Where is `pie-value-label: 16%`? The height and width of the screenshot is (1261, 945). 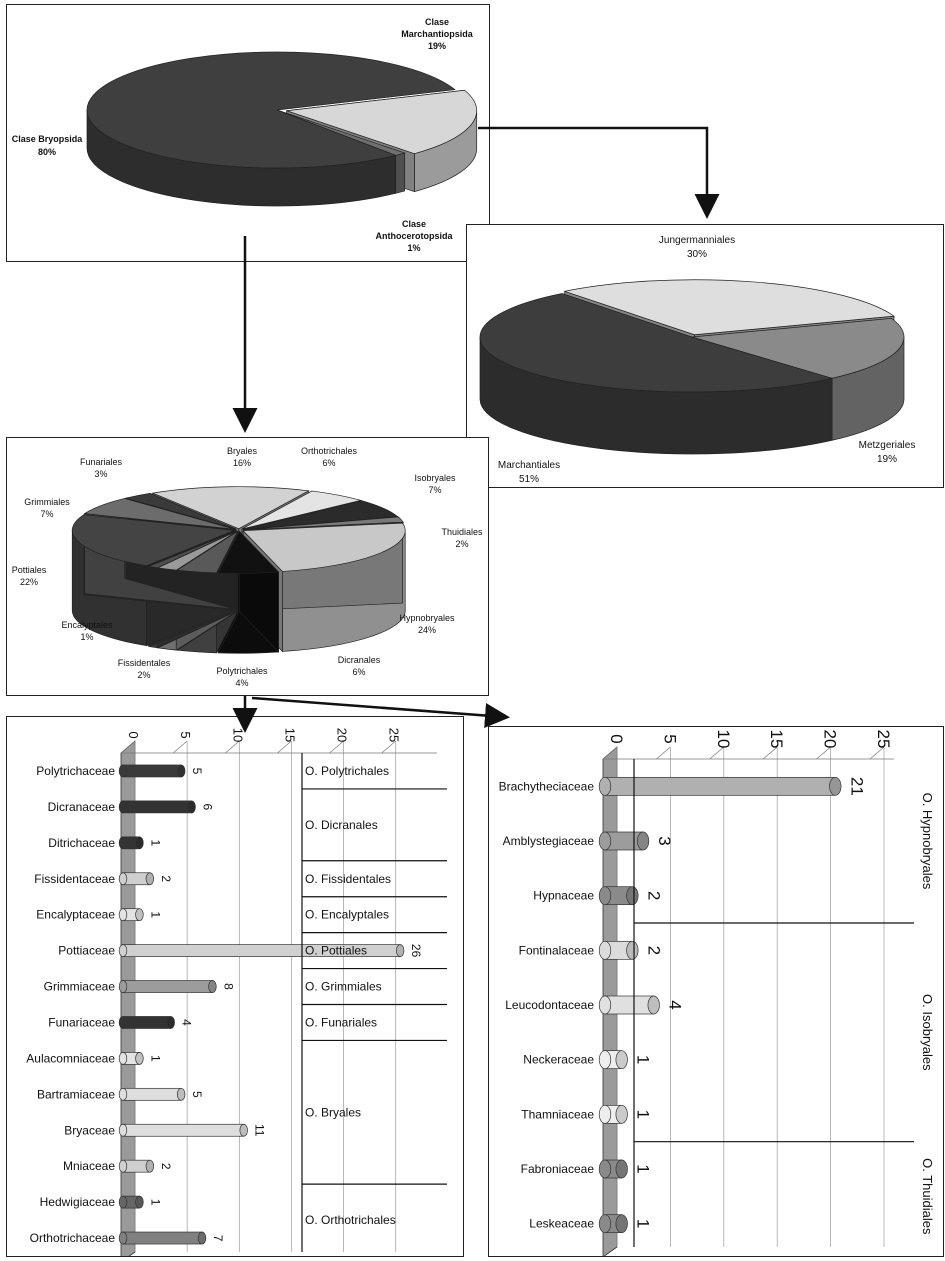
pie-value-label: 16% is located at coordinates (242, 463).